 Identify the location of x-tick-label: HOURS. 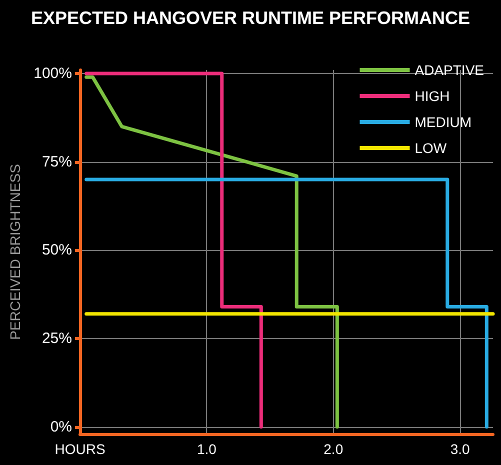
(80, 449).